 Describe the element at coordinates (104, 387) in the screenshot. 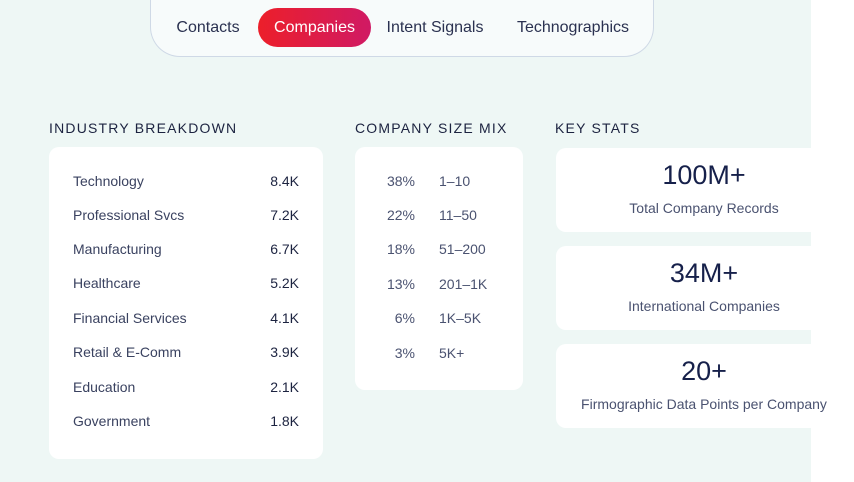

I see `industry-label: Education` at that location.